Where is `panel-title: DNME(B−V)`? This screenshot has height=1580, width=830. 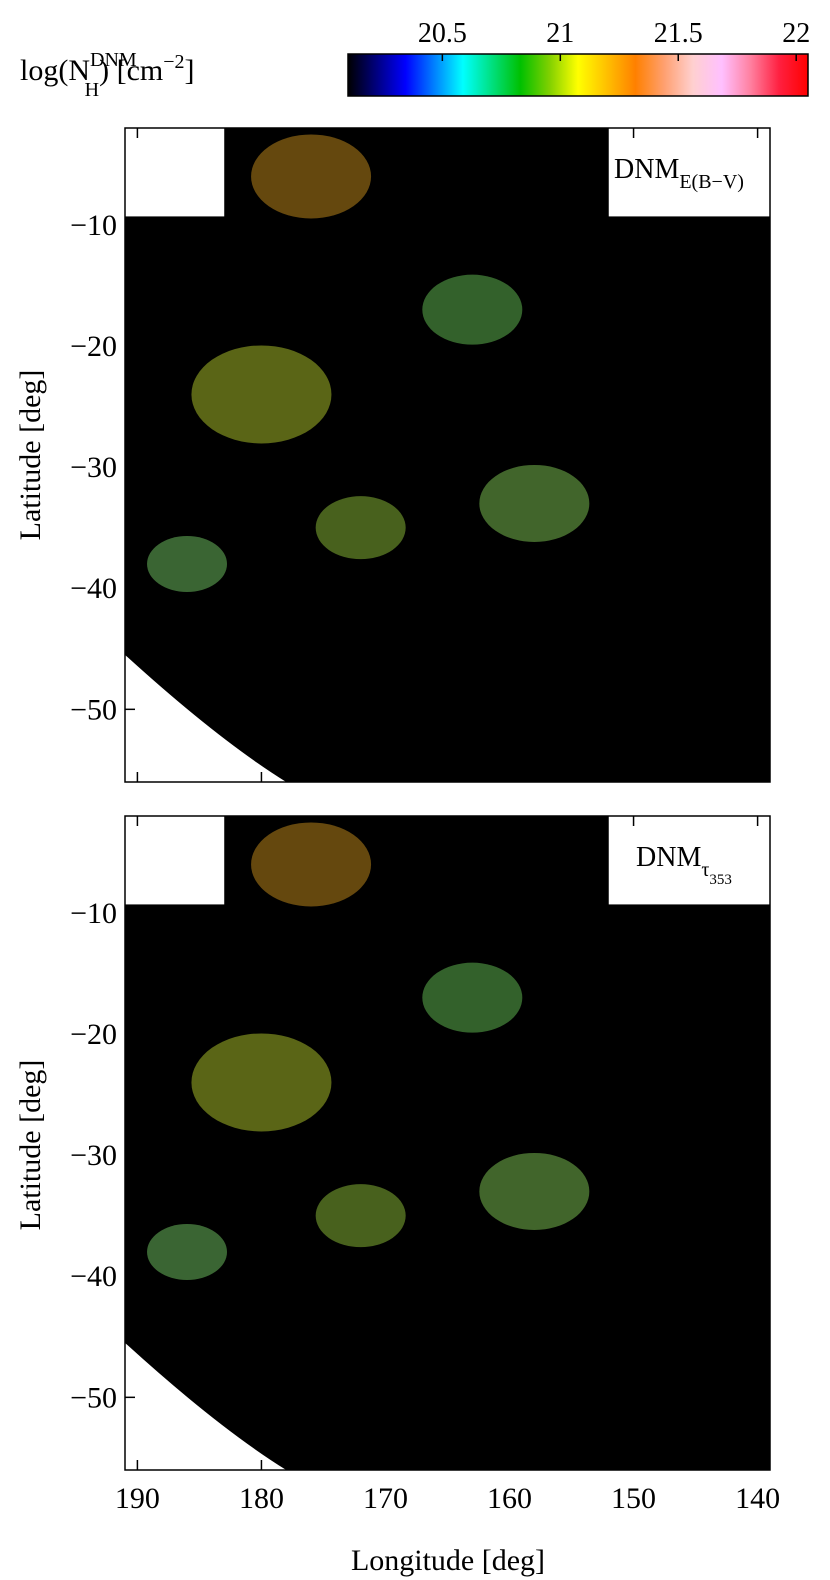
panel-title: DNME(B−V) is located at coordinates (679, 173).